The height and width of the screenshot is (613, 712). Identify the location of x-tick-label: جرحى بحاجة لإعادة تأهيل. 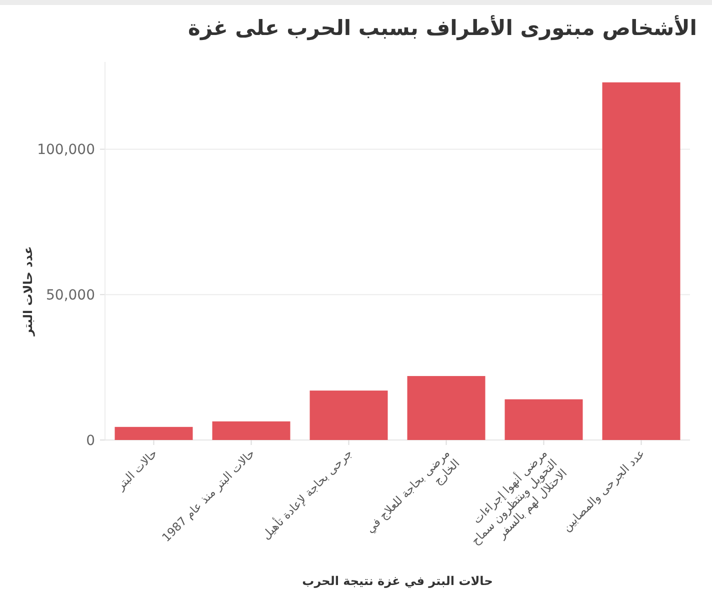
(306, 494).